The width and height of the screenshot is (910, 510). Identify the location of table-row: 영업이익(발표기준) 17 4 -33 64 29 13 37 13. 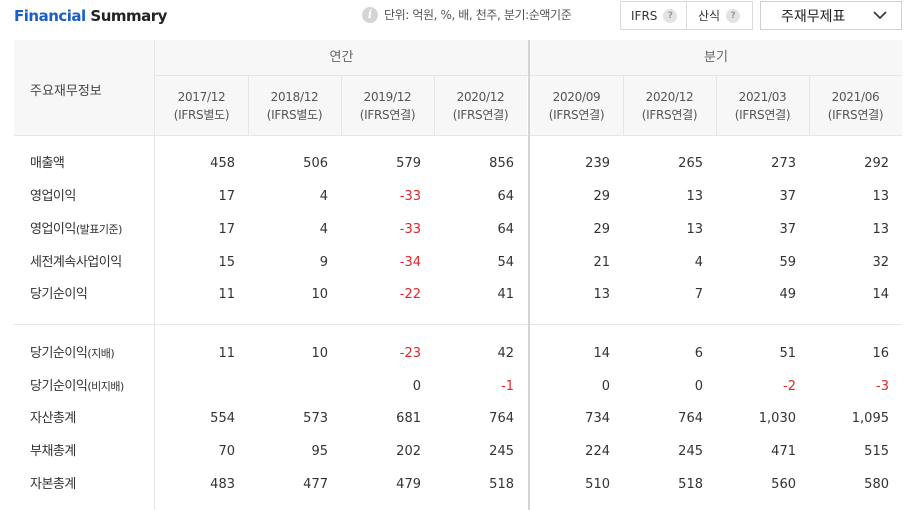
(458, 230).